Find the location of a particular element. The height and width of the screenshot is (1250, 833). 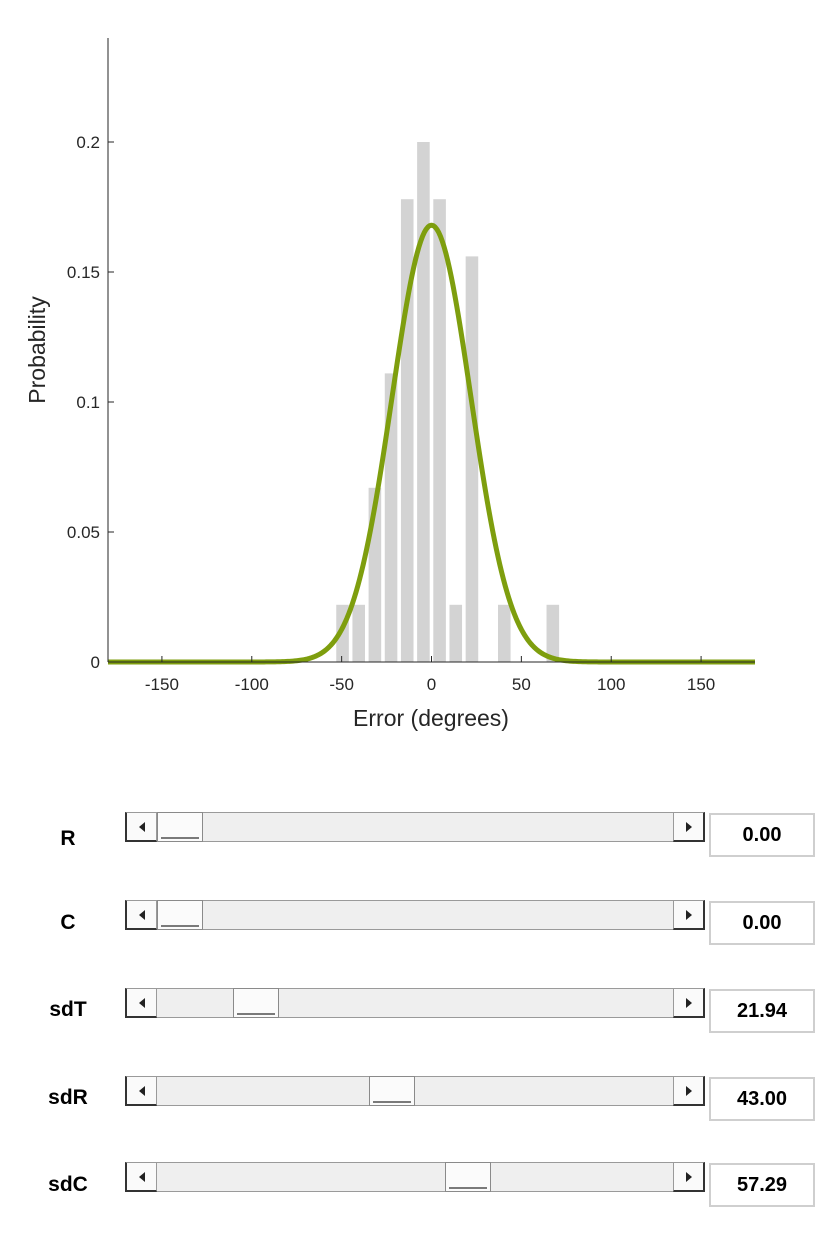

slider-c-left-arrow is located at coordinates (141, 915).